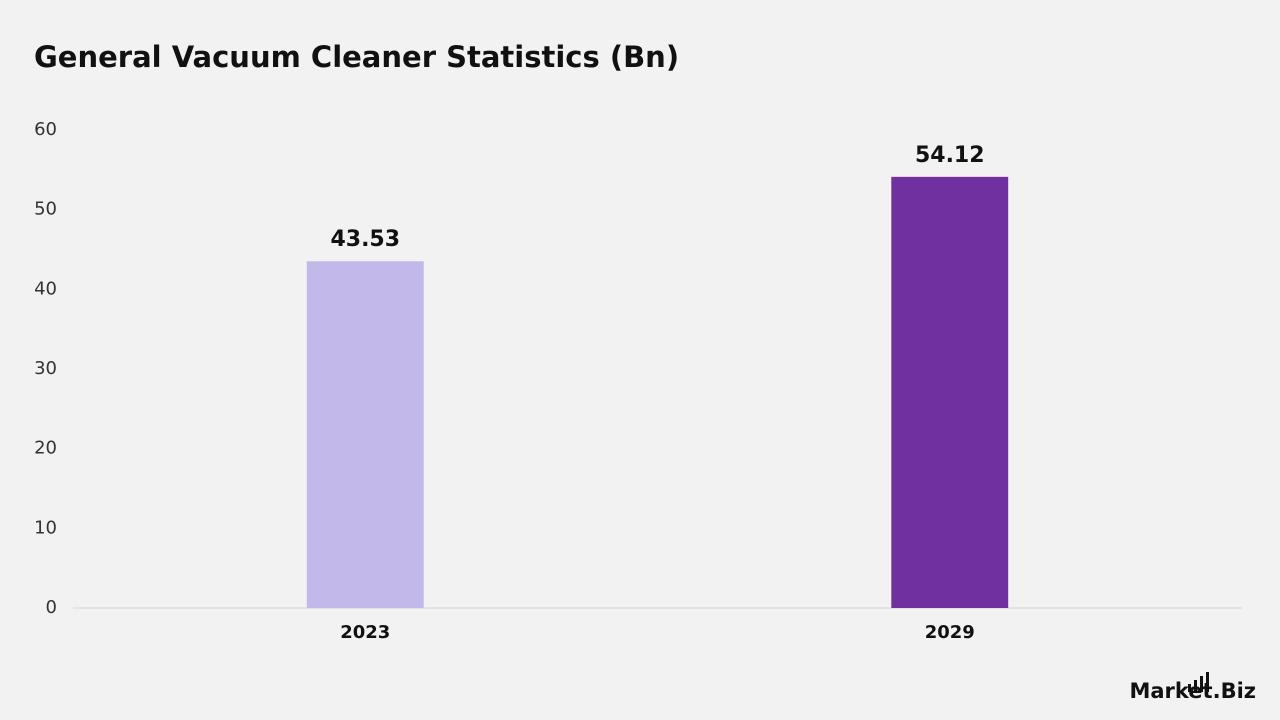 The image size is (1280, 720). What do you see at coordinates (45, 209) in the screenshot?
I see `y-tick-label: 50` at bounding box center [45, 209].